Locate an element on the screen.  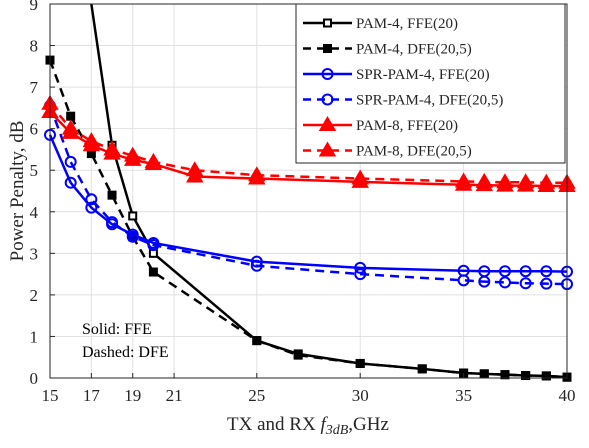
y-tick-label: 9 is located at coordinates (34, 7).